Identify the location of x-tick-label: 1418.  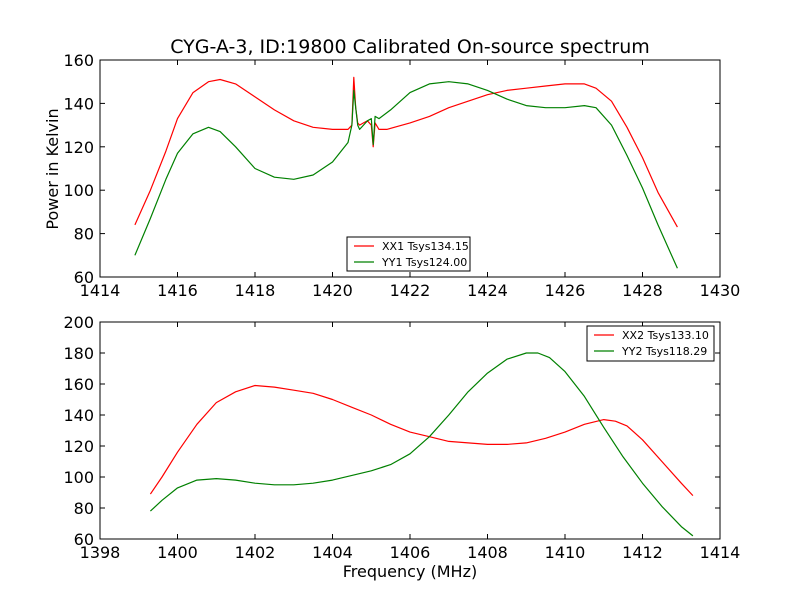
(255, 290).